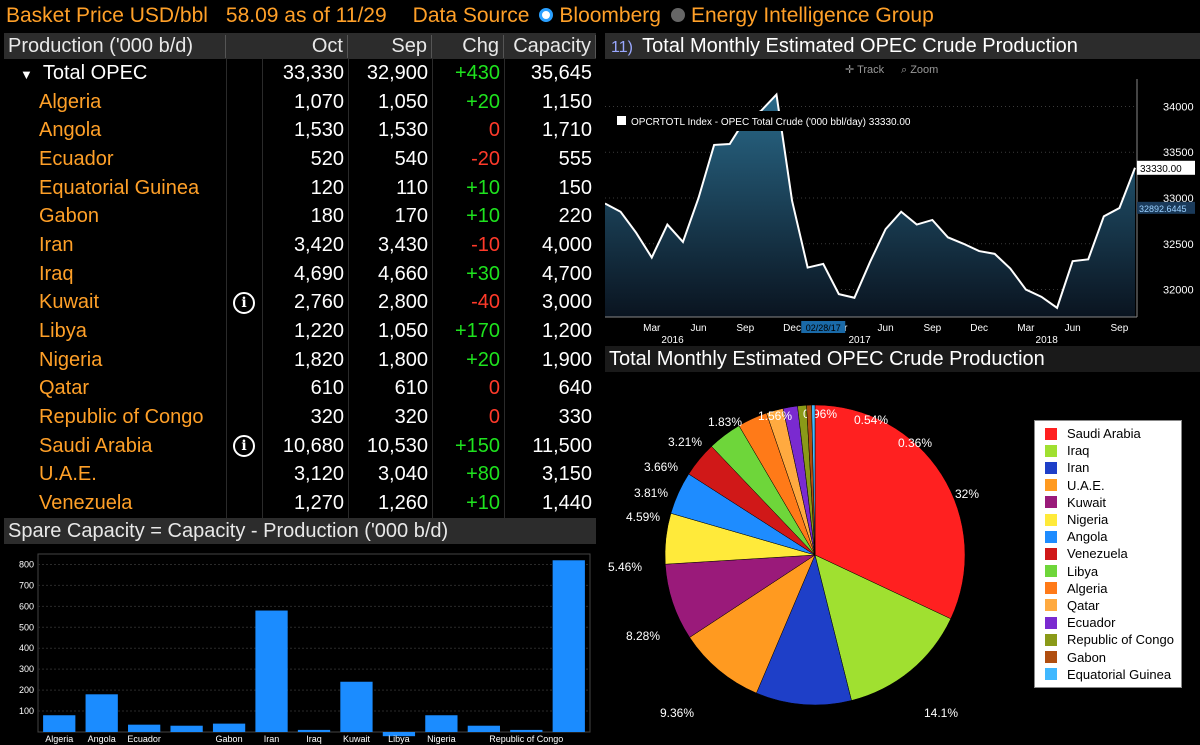 The height and width of the screenshot is (745, 1200). I want to click on table-row: Iran 3,420 3,430 -10 4,000, so click(300, 245).